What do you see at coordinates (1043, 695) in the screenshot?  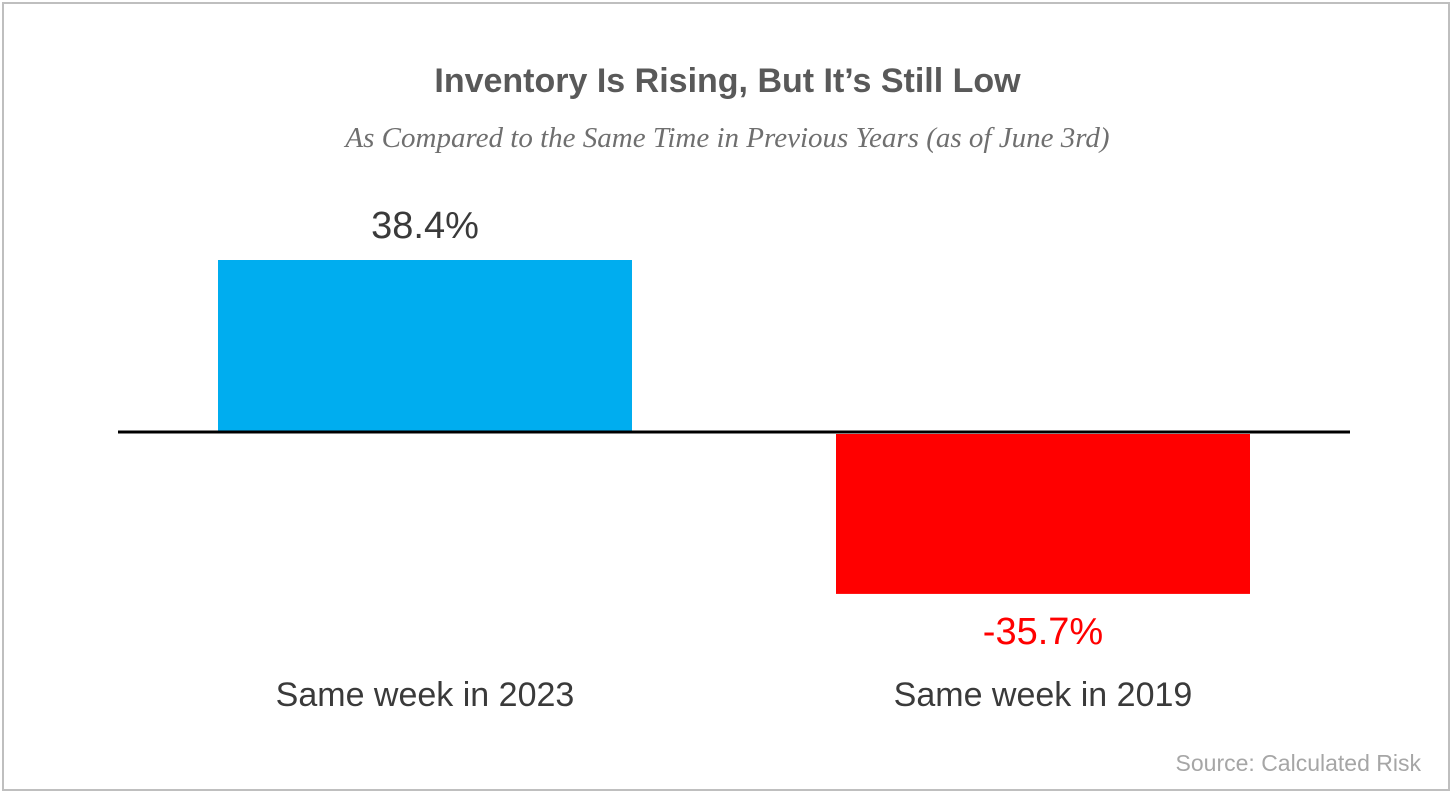 I see `category-label-2: Same week in 2019` at bounding box center [1043, 695].